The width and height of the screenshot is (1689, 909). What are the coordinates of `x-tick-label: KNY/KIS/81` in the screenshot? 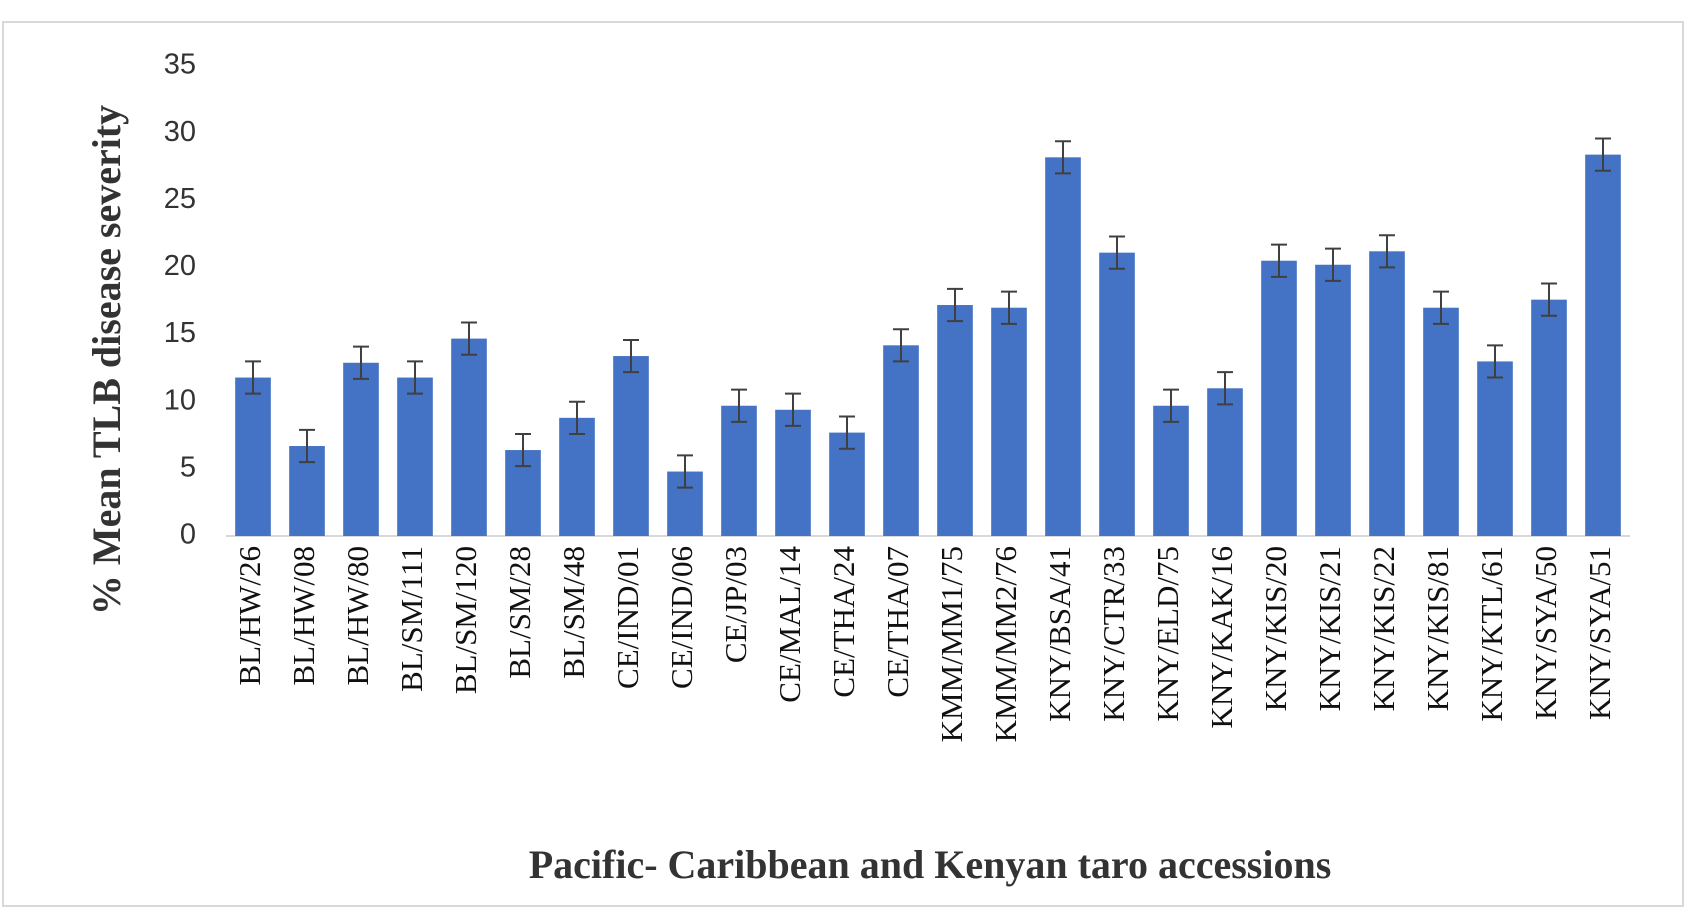 It's located at (1437, 628).